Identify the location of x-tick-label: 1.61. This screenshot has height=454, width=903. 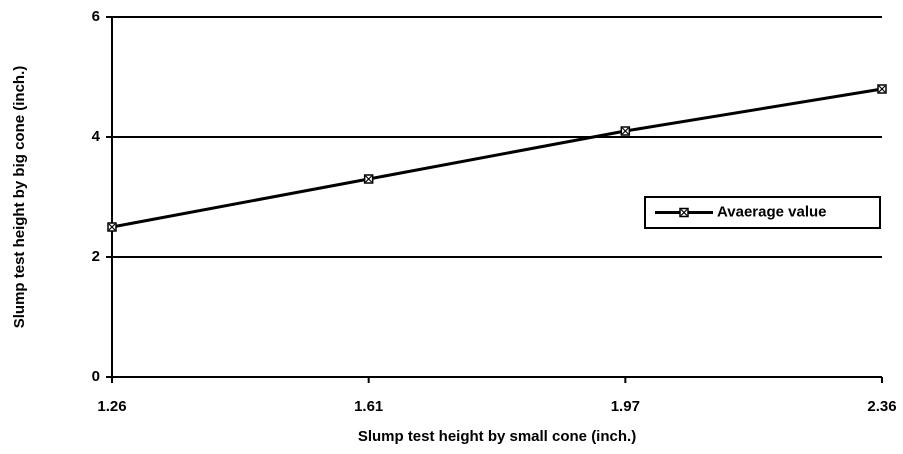
(368, 406).